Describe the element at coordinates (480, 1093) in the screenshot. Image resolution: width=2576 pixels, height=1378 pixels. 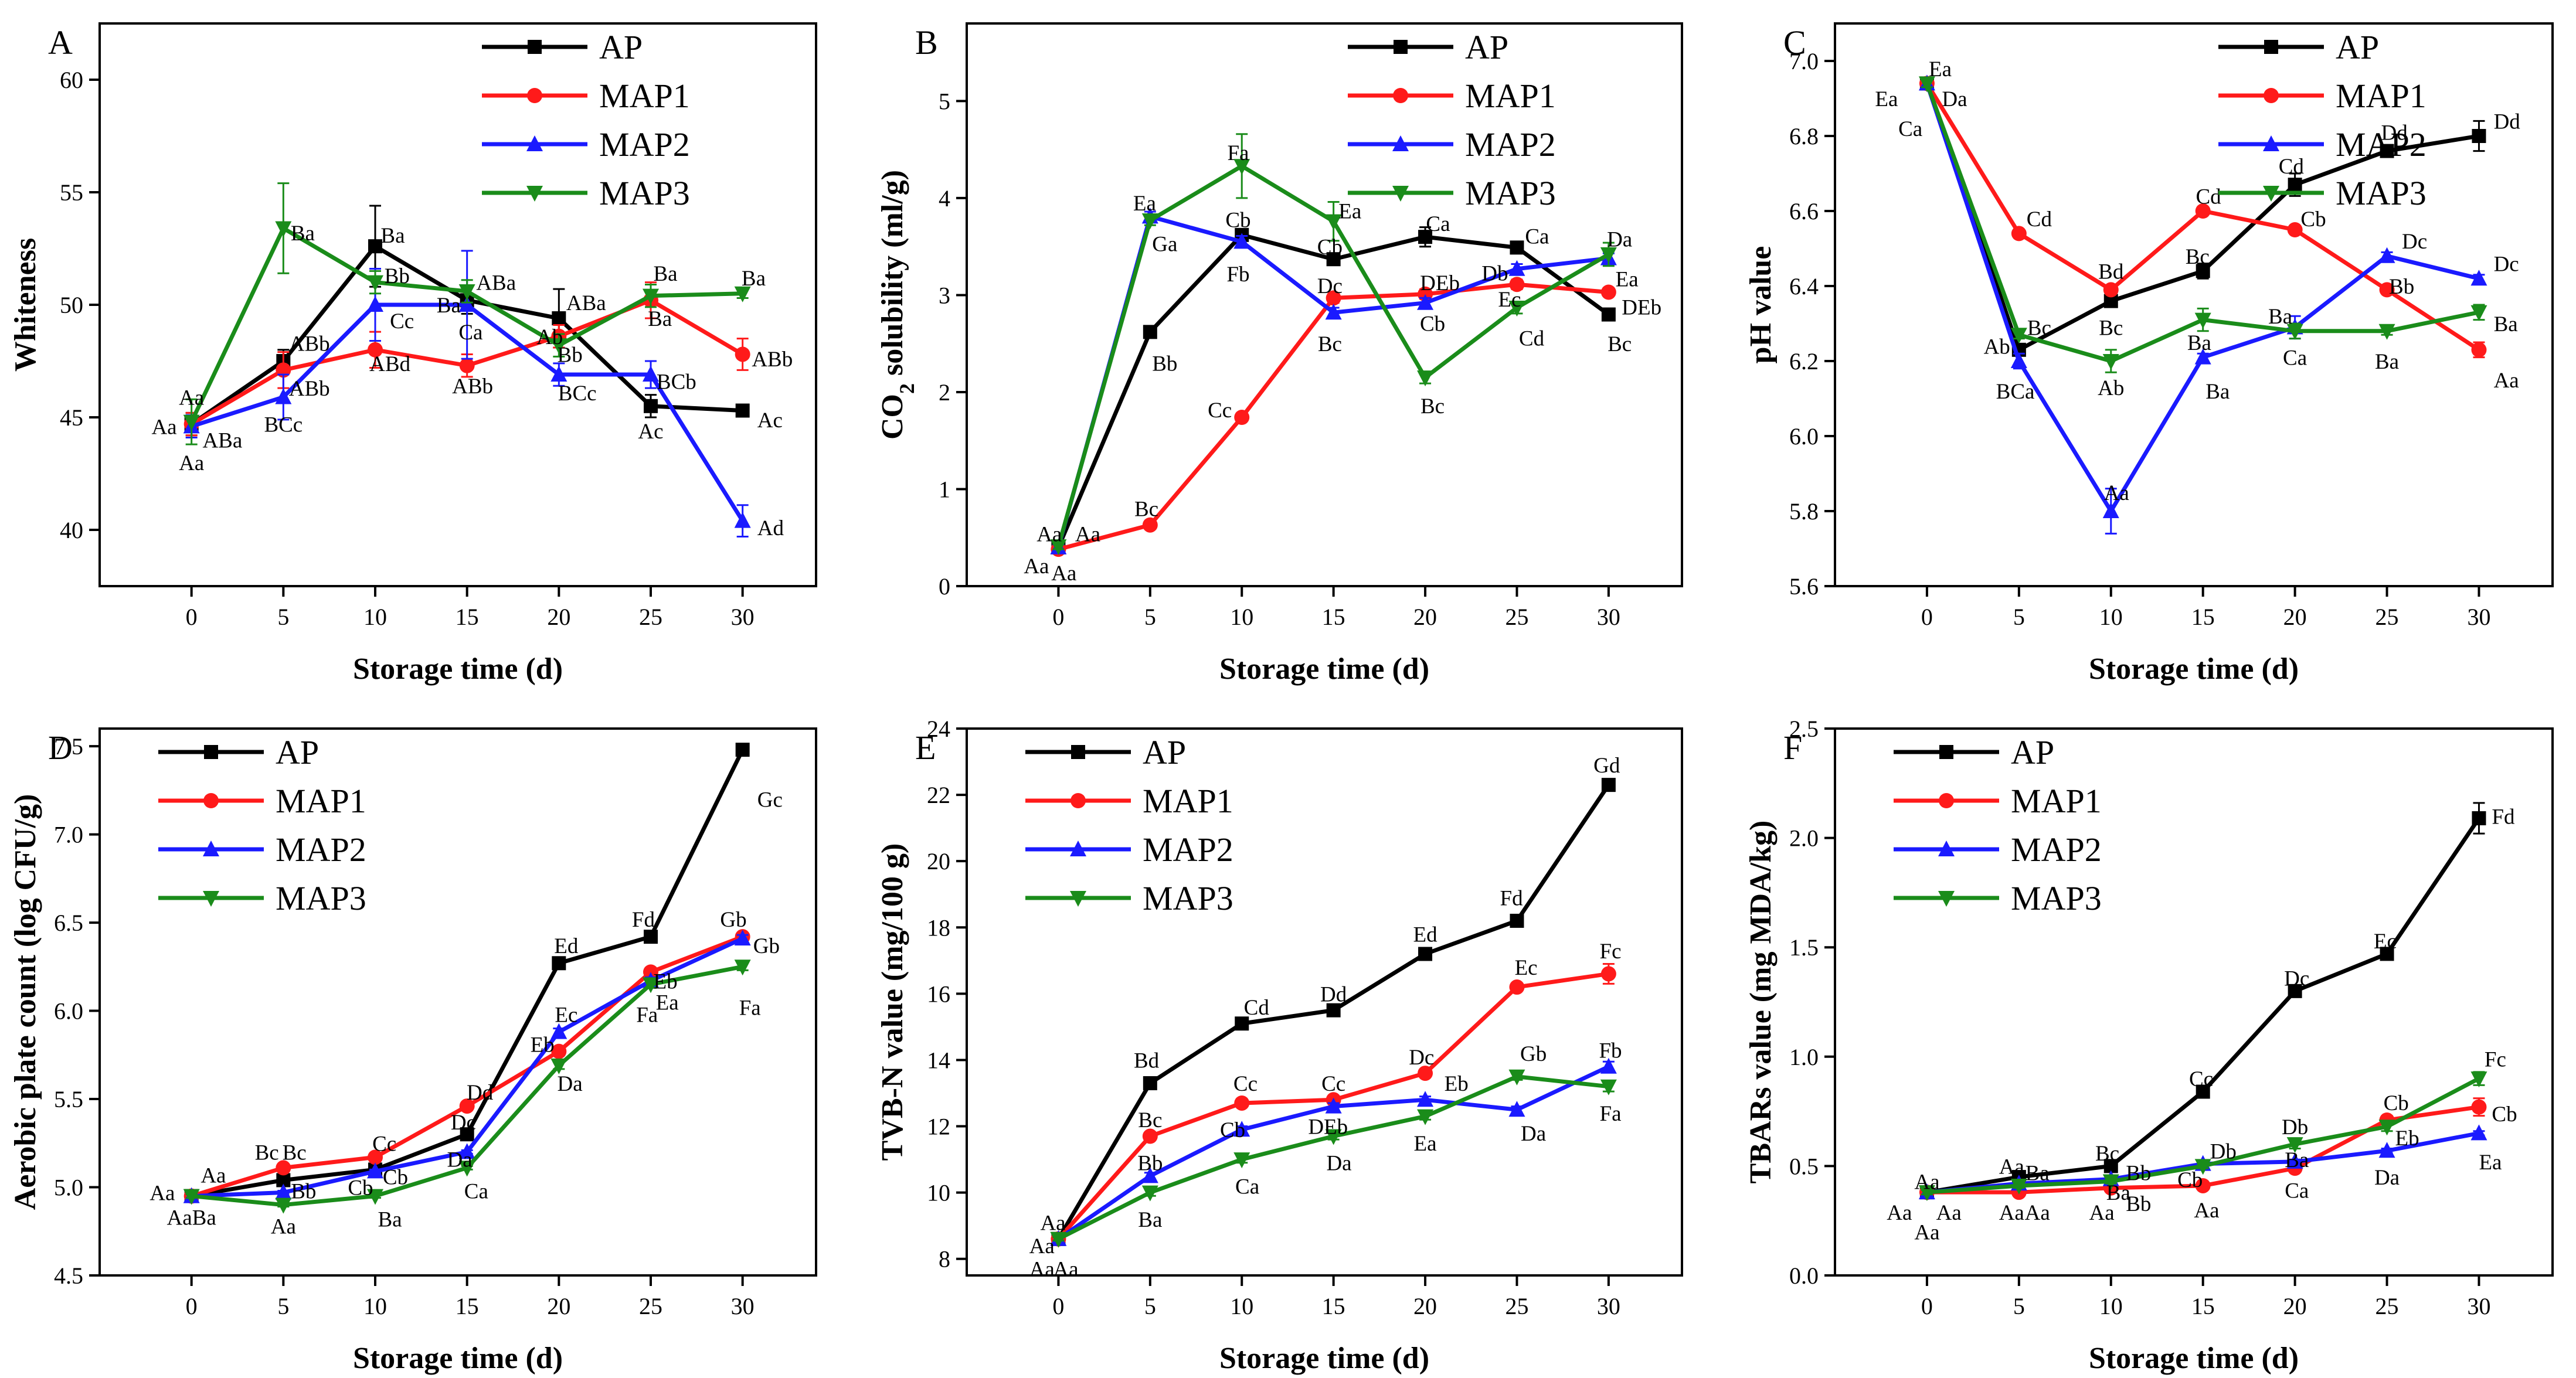
I see `data-label: Dd` at that location.